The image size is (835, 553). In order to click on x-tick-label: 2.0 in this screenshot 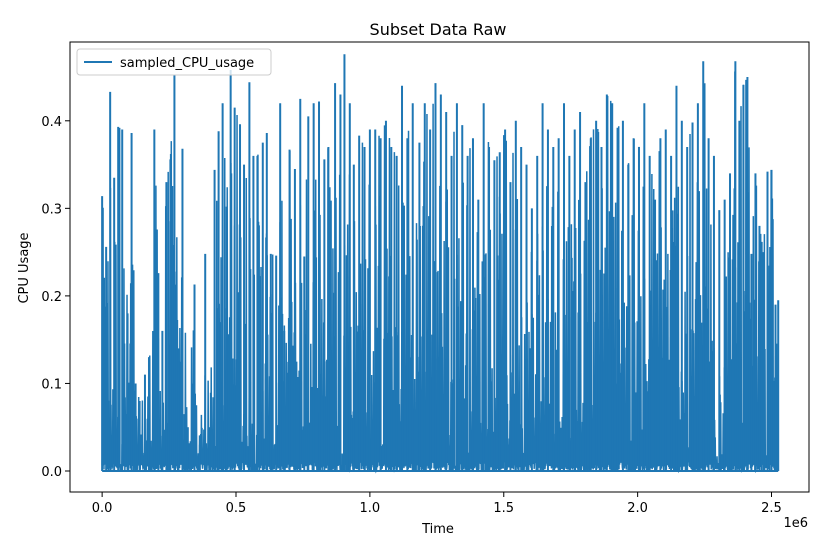, I will do `click(637, 508)`.